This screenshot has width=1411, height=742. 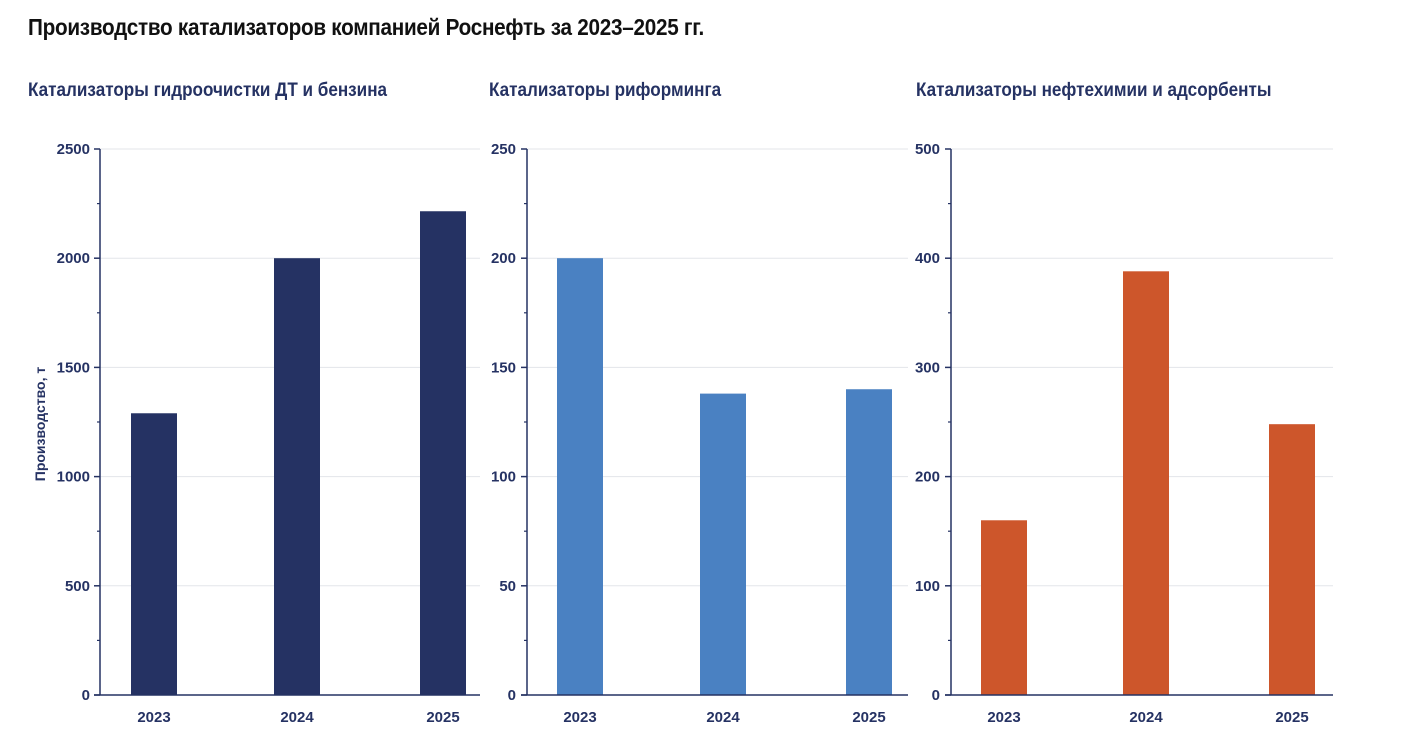 I want to click on y-axis-label: Производство, т, so click(x=40, y=424).